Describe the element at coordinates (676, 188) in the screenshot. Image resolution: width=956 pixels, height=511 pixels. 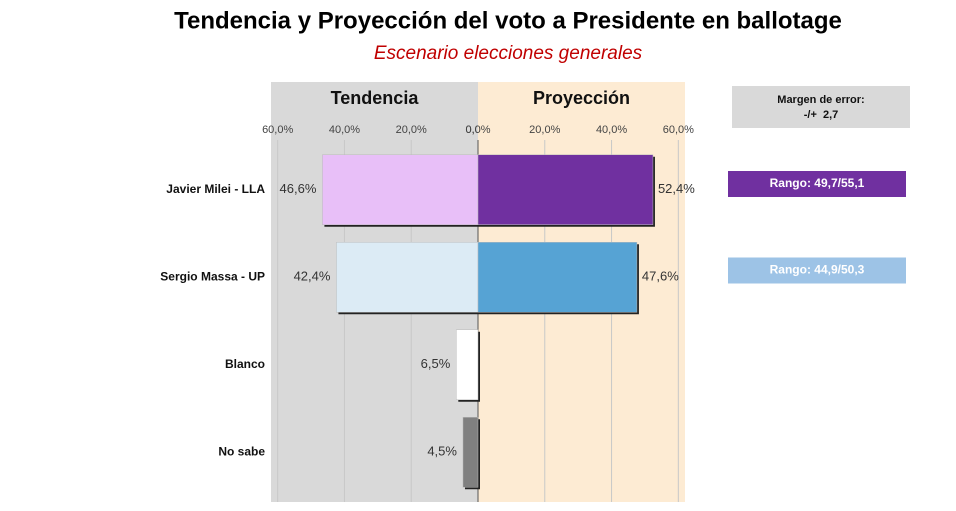
I see `value-label: 52,4%` at that location.